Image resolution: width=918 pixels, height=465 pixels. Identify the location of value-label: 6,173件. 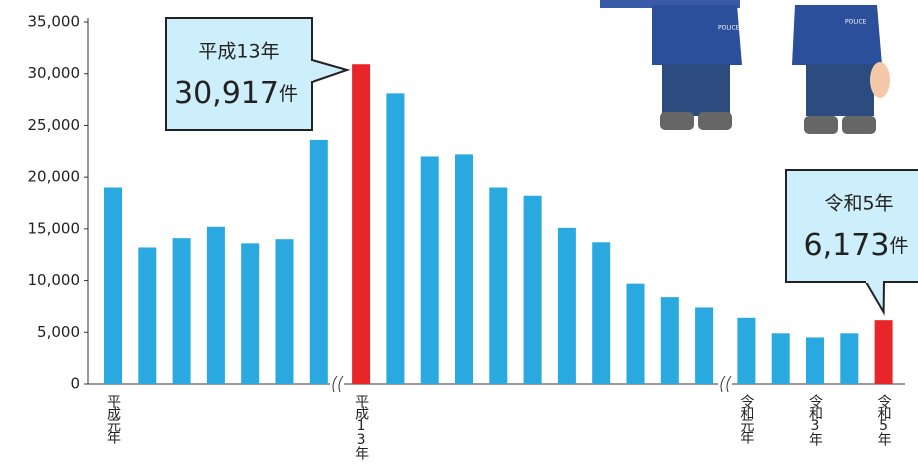
(856, 245).